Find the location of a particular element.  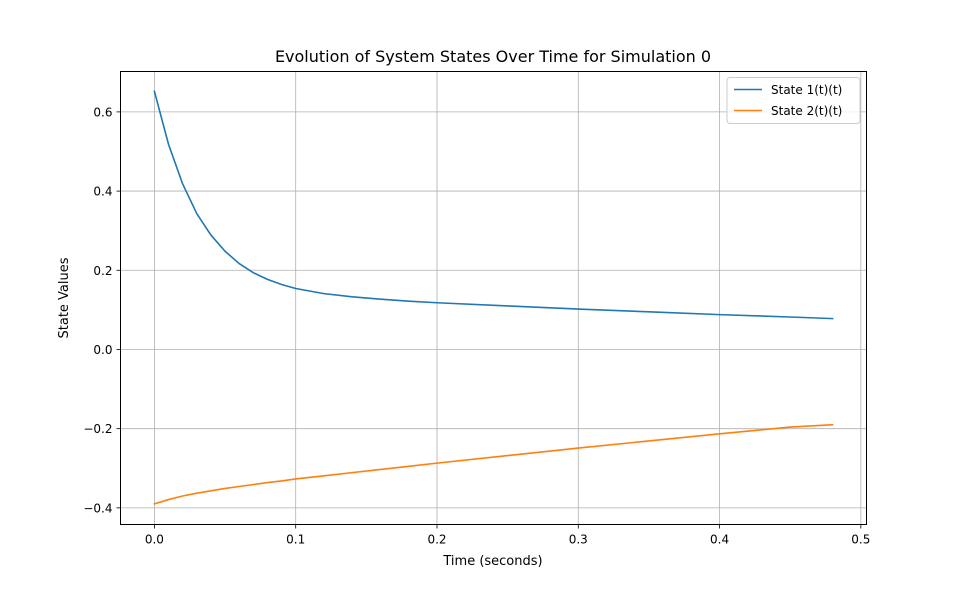

x-tick-label: 0.0 is located at coordinates (154, 540).